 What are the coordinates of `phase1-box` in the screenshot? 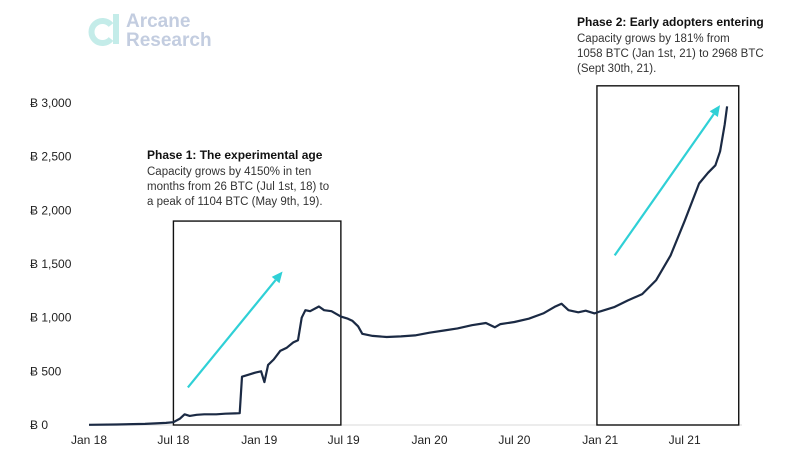 It's located at (257, 323).